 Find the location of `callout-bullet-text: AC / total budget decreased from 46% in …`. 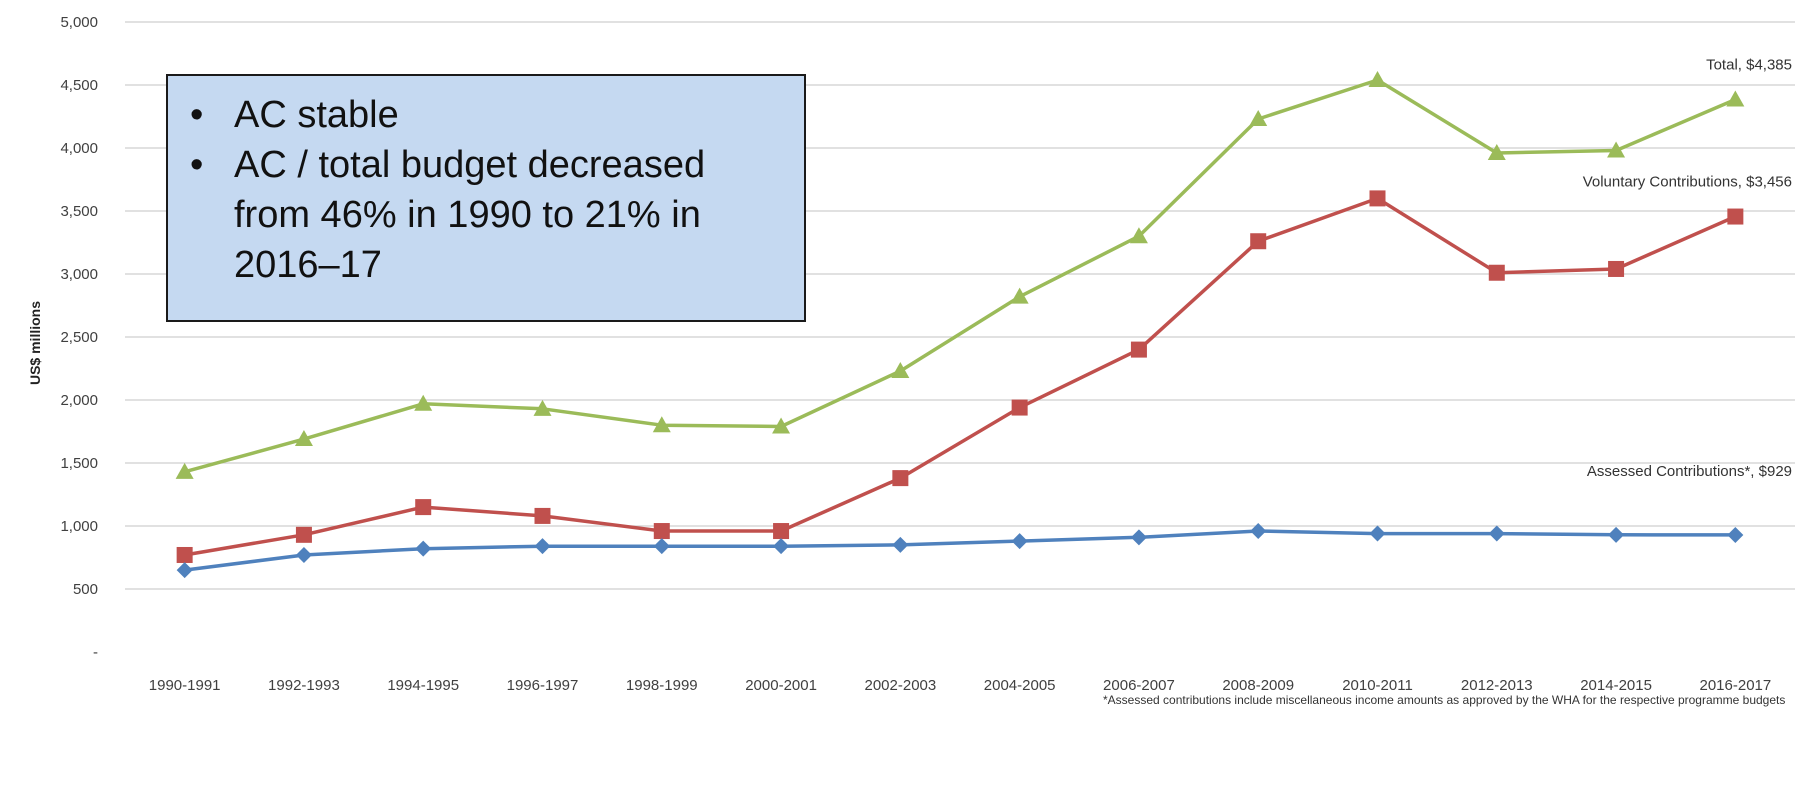

callout-bullet-text: AC / total budget decreased from 46% in … is located at coordinates (470, 215).